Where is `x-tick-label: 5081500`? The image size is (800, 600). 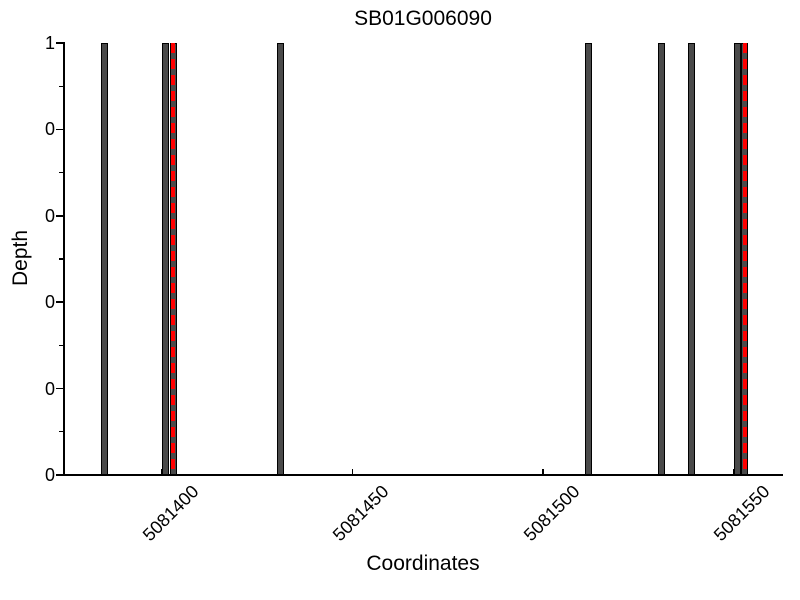 x-tick-label: 5081500 is located at coordinates (551, 513).